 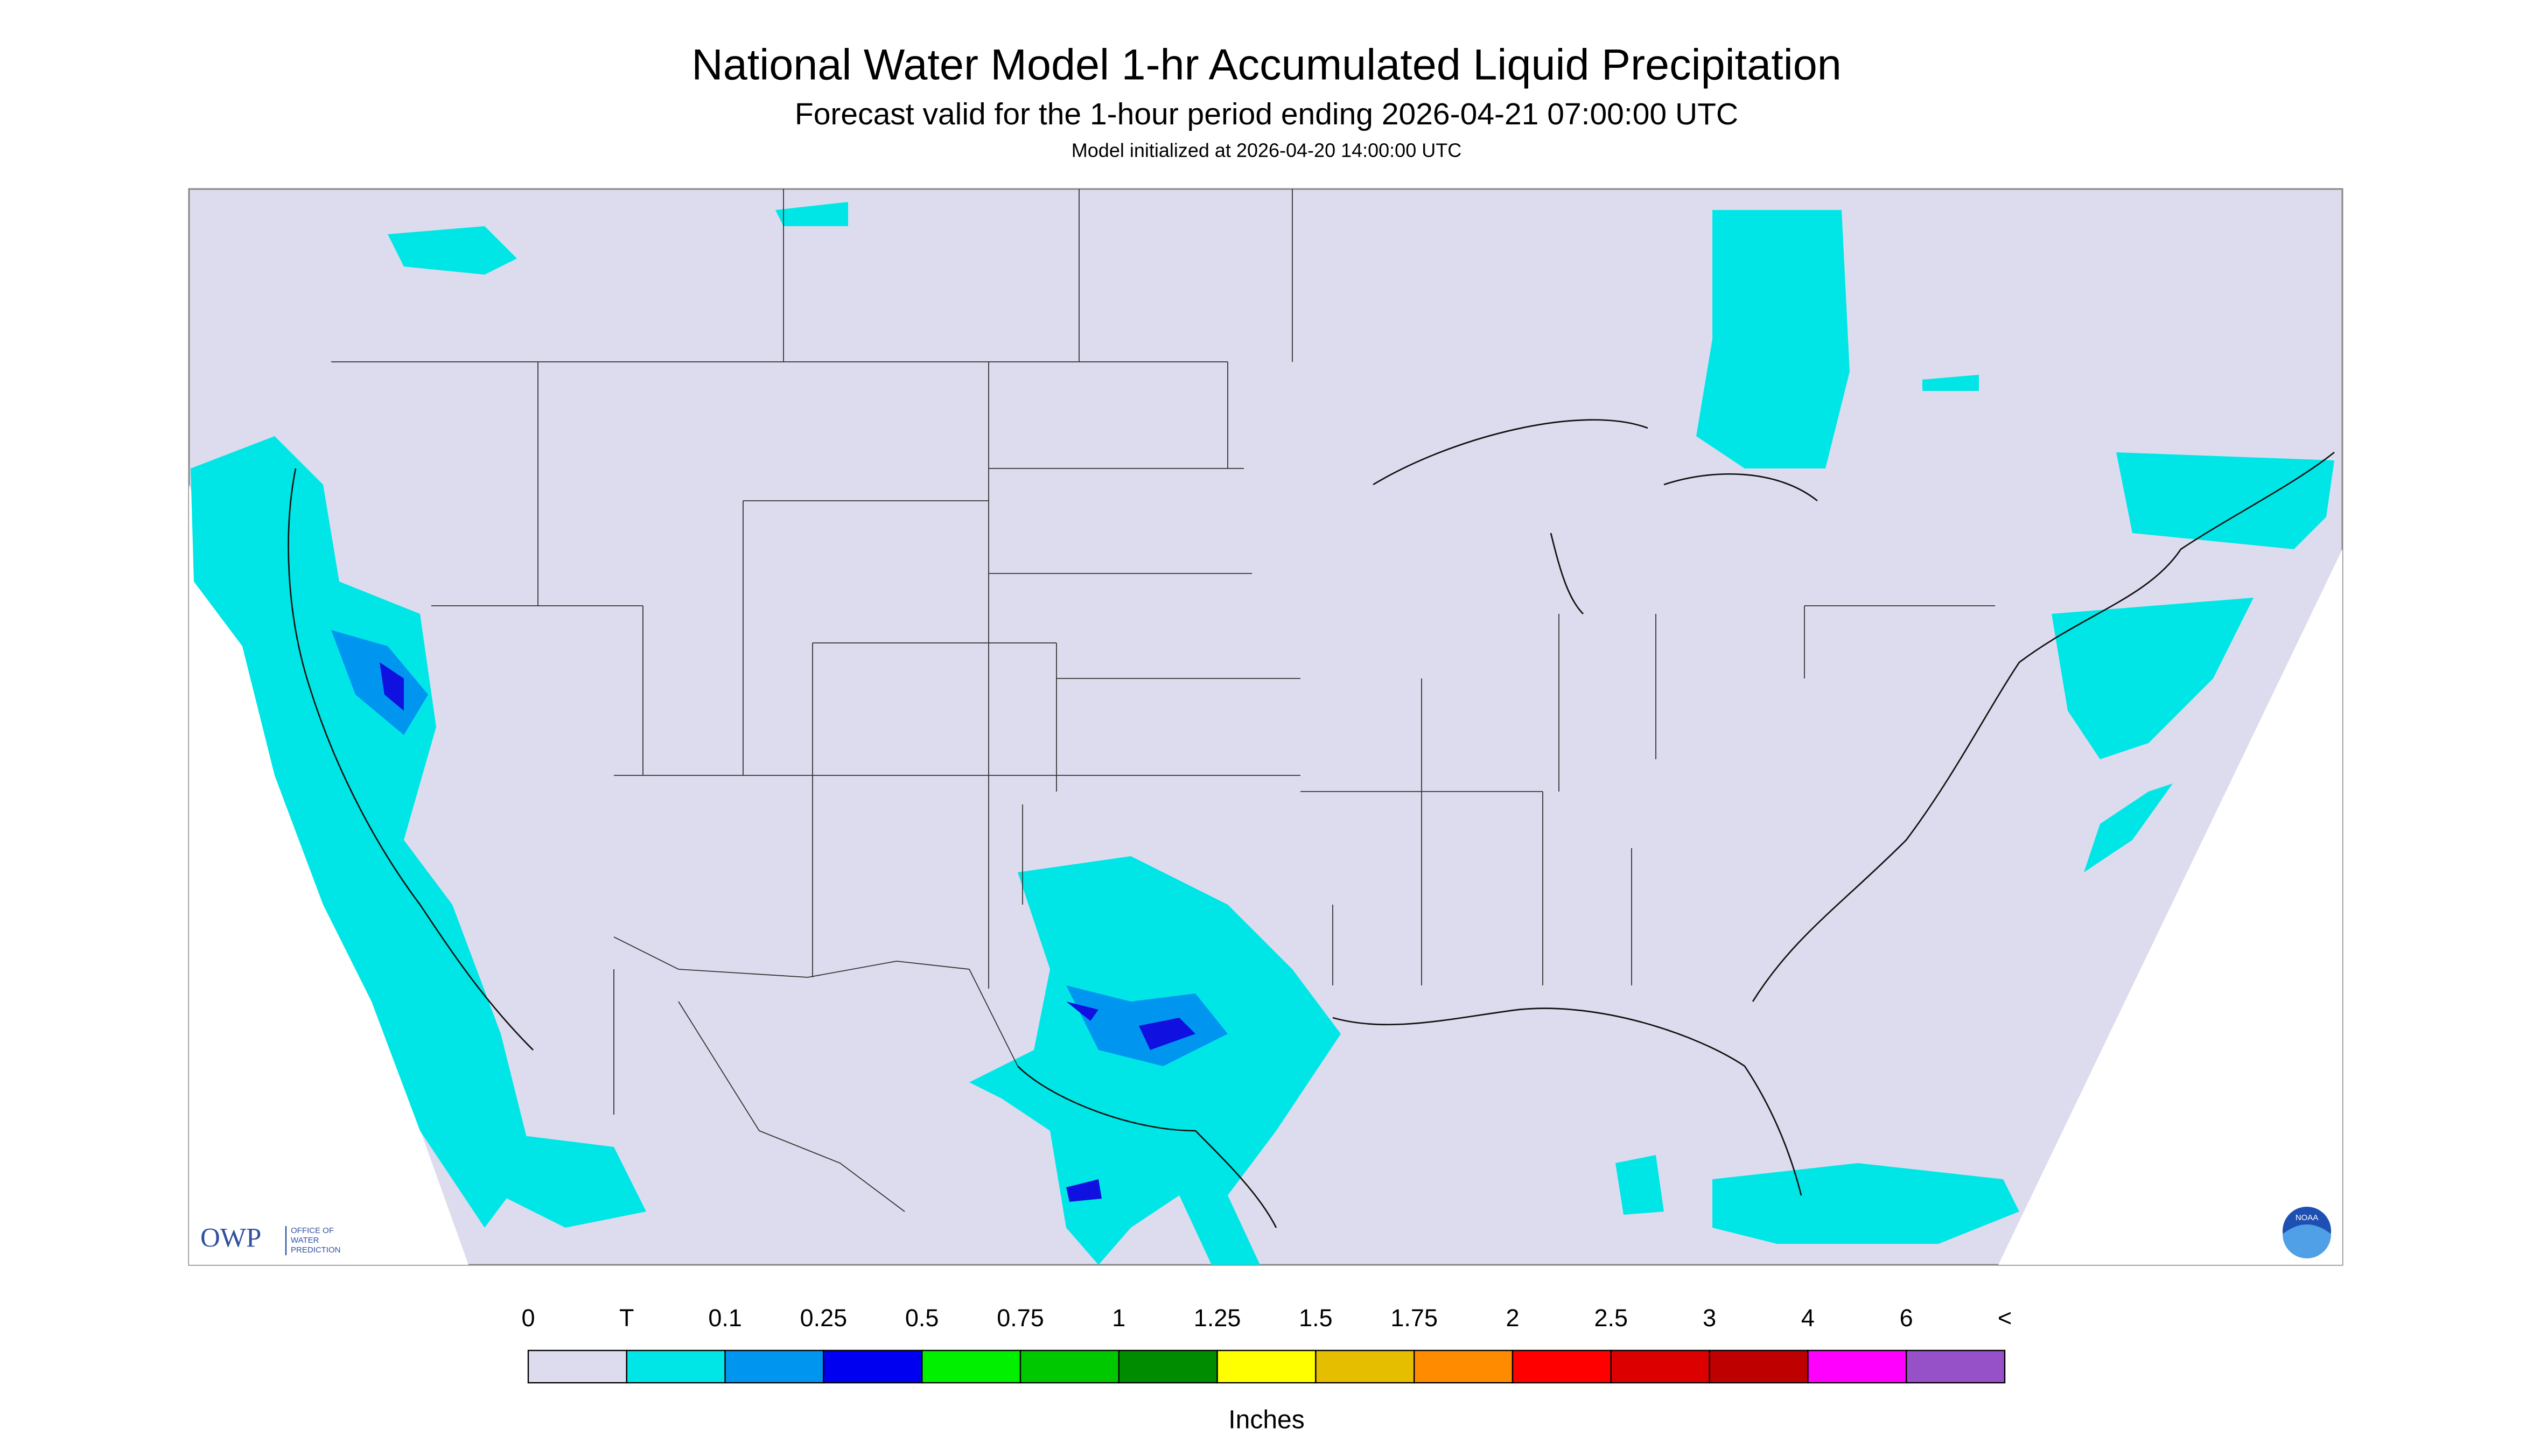 What do you see at coordinates (1266, 1420) in the screenshot?
I see `legend-unit: Inches` at bounding box center [1266, 1420].